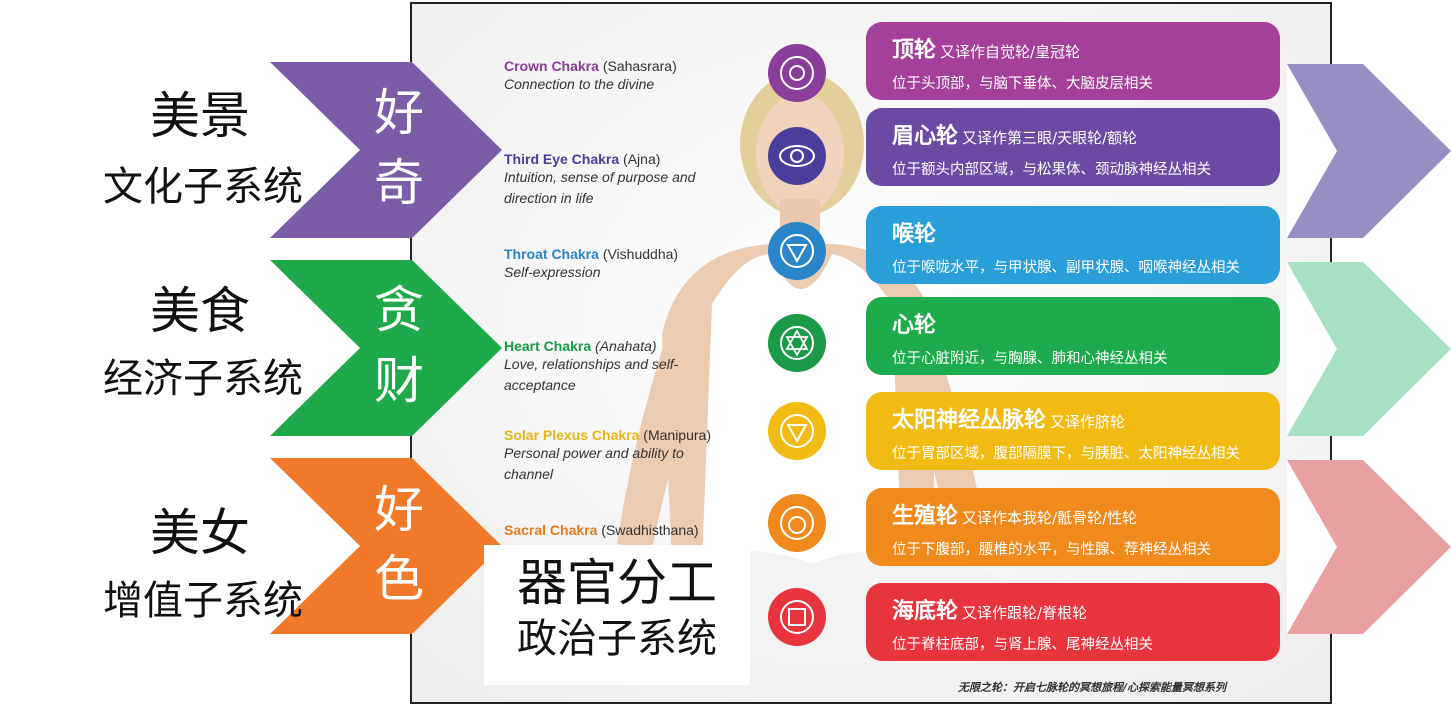 The height and width of the screenshot is (717, 1451). What do you see at coordinates (572, 435) in the screenshot?
I see `chakra-name: Solar Plexus Chakra` at bounding box center [572, 435].